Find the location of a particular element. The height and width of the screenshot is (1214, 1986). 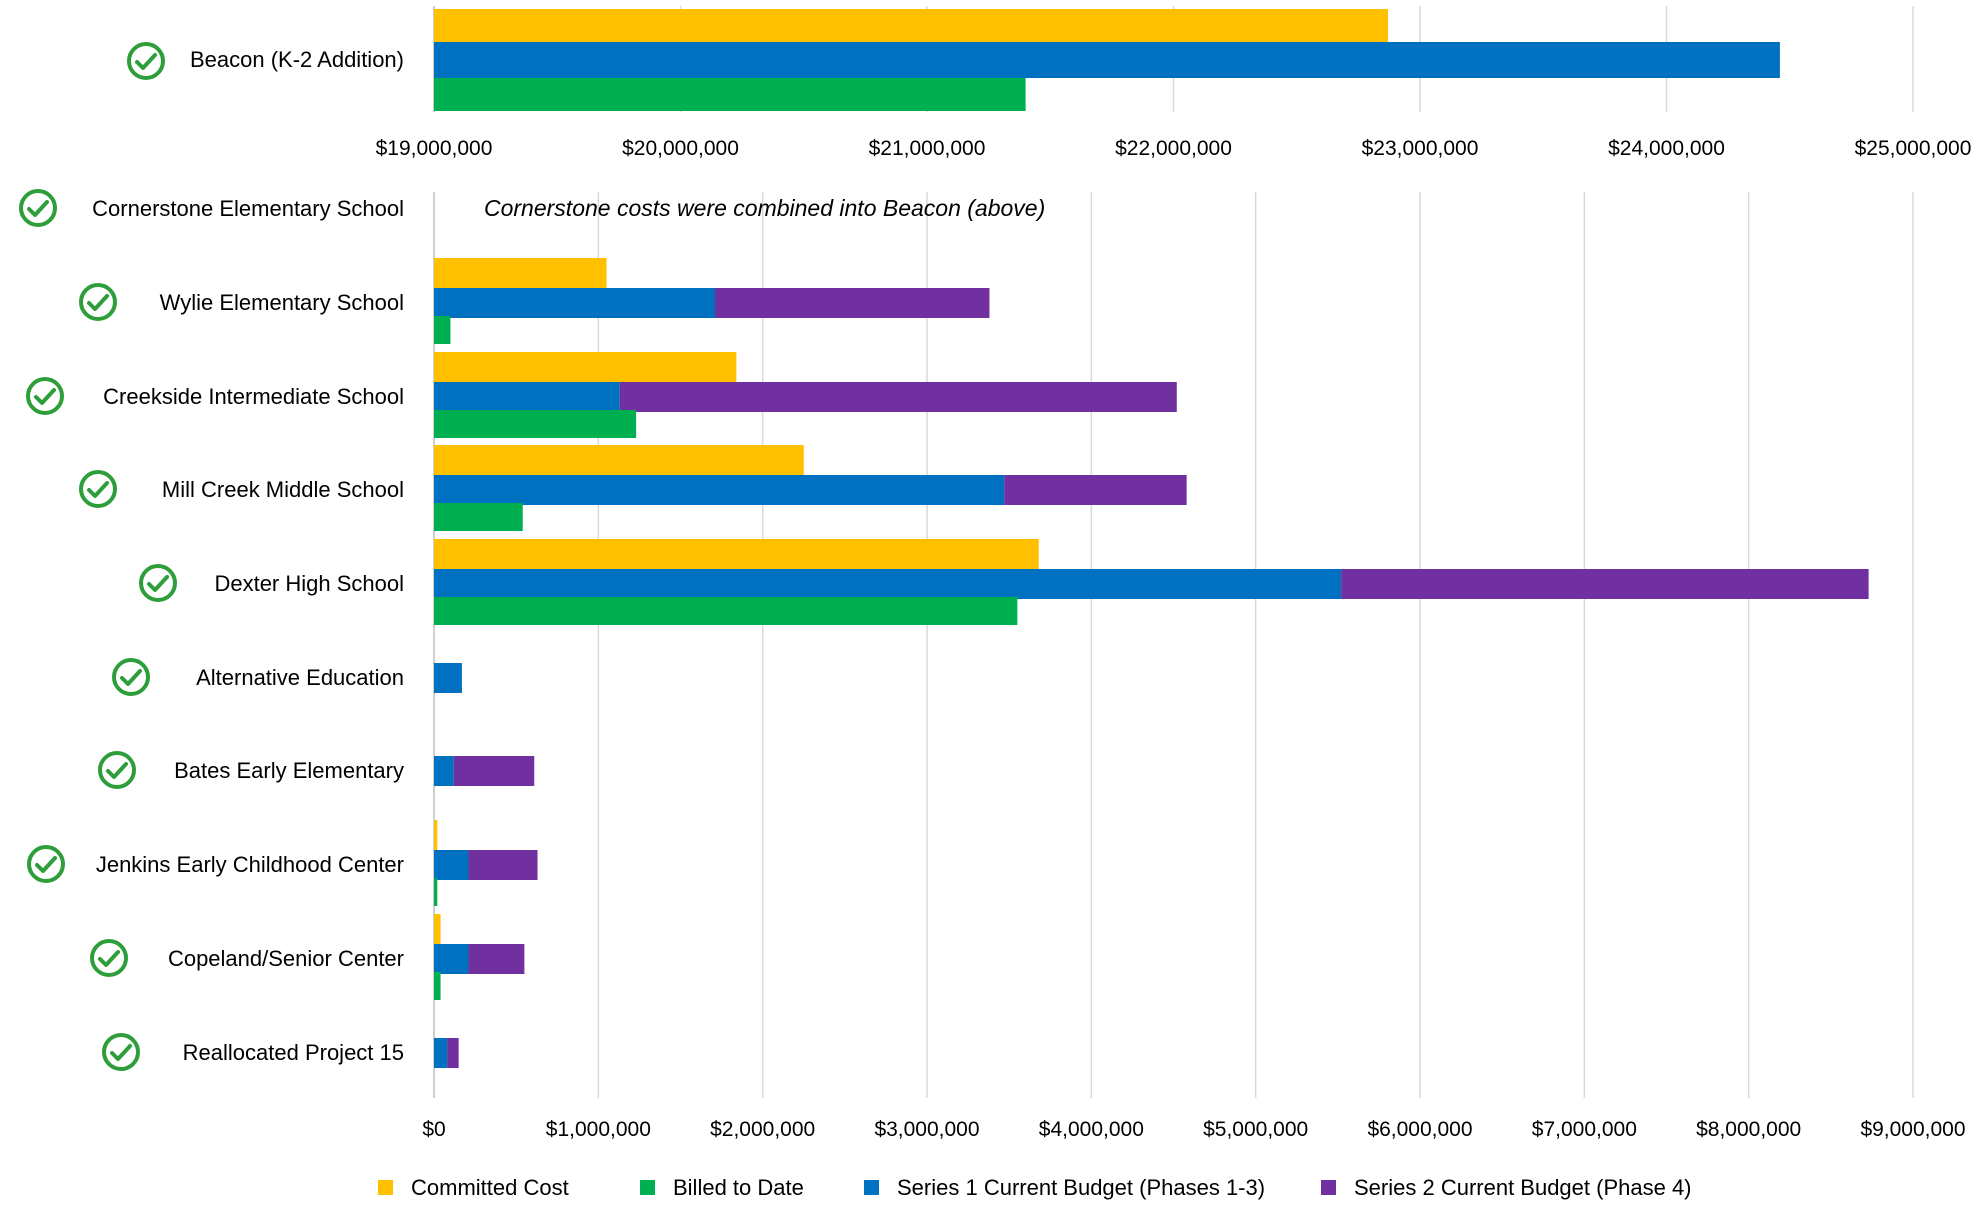

category-label: Creekside Intermediate School is located at coordinates (253, 396).